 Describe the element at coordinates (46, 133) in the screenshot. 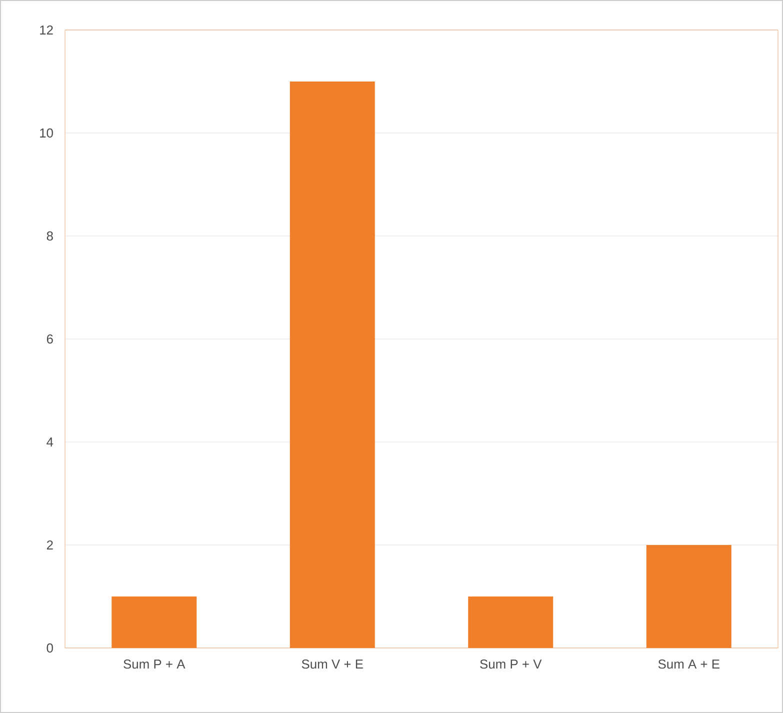

I see `y-tick-label: 10` at that location.